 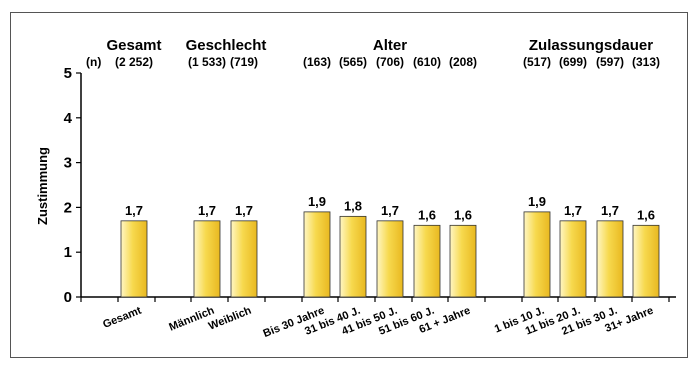 What do you see at coordinates (463, 62) in the screenshot?
I see `sample-size-label: (208)` at bounding box center [463, 62].